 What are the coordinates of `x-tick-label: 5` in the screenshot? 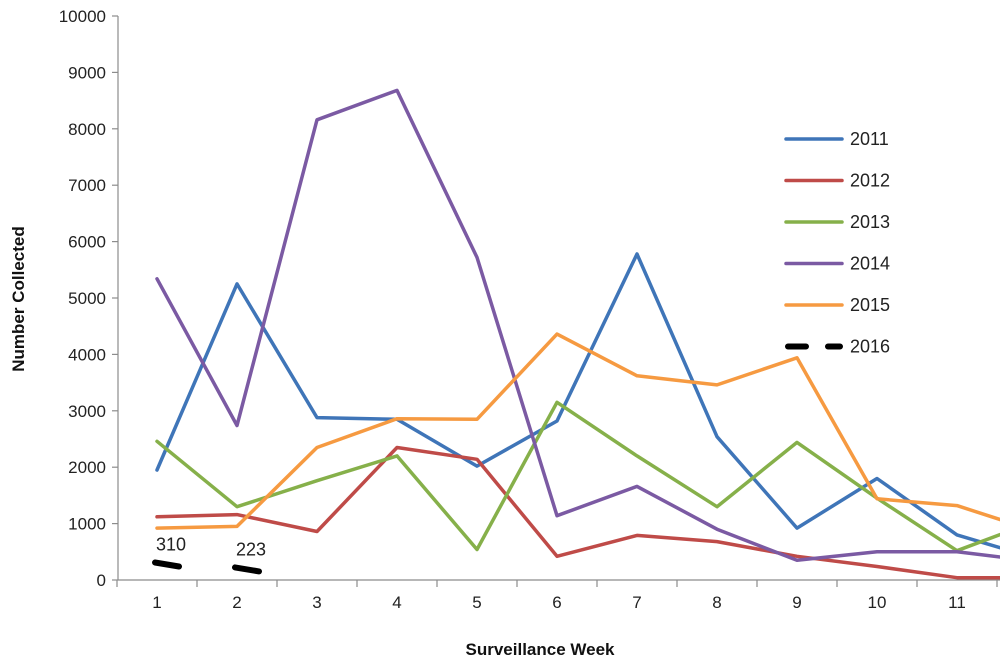 It's located at (476, 602).